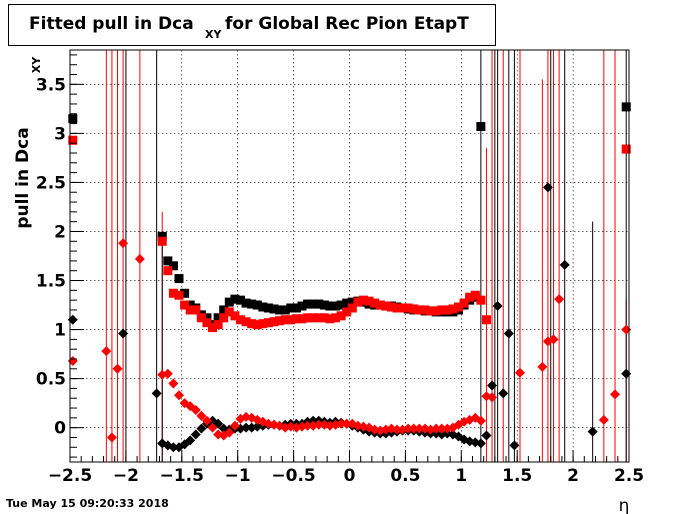  What do you see at coordinates (461, 476) in the screenshot?
I see `x-tick-label: 1` at bounding box center [461, 476].